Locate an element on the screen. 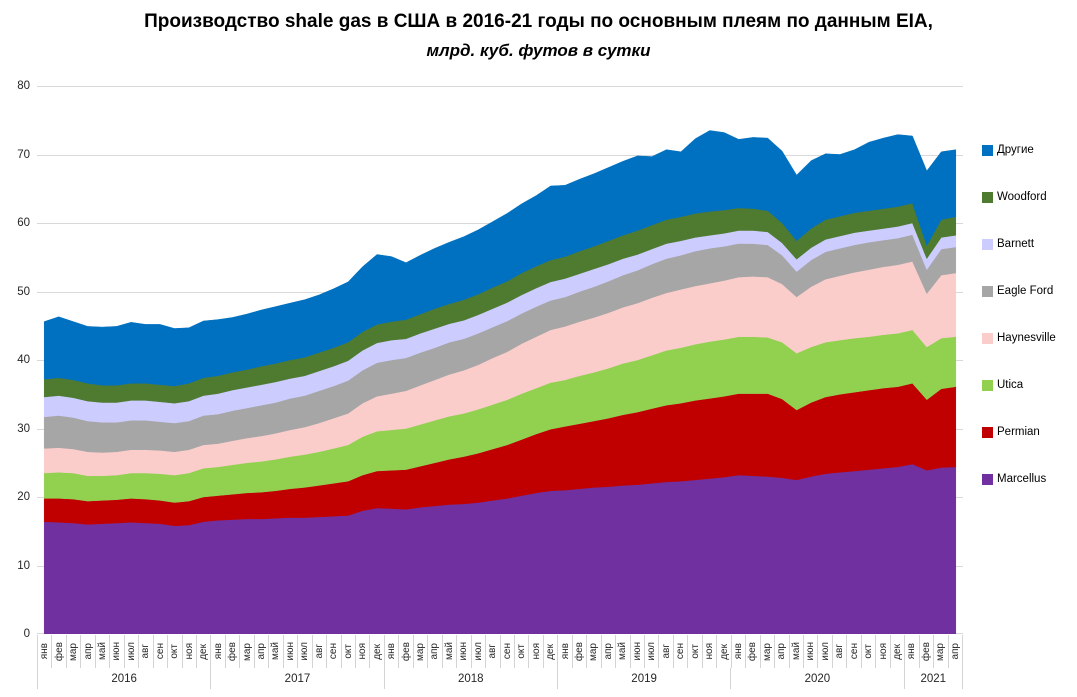  legend-item-eagle-ford: Eagle Ford is located at coordinates (1029, 291).